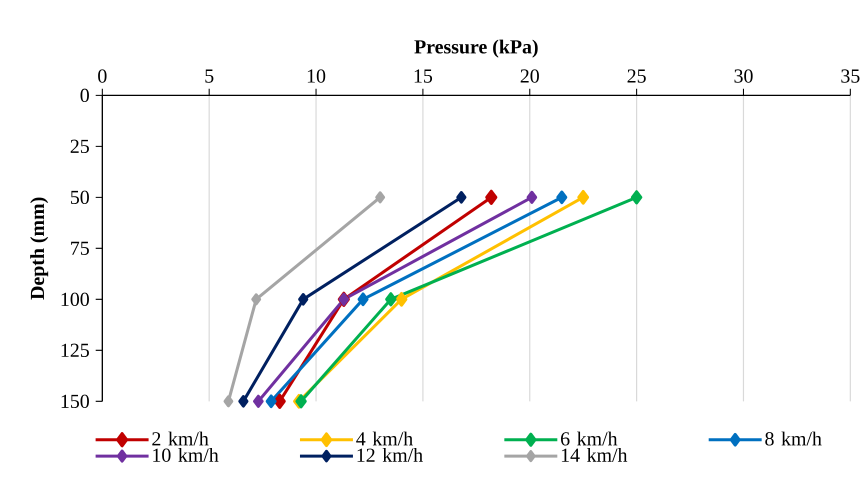  I want to click on x-tick-label: 35, so click(850, 76).